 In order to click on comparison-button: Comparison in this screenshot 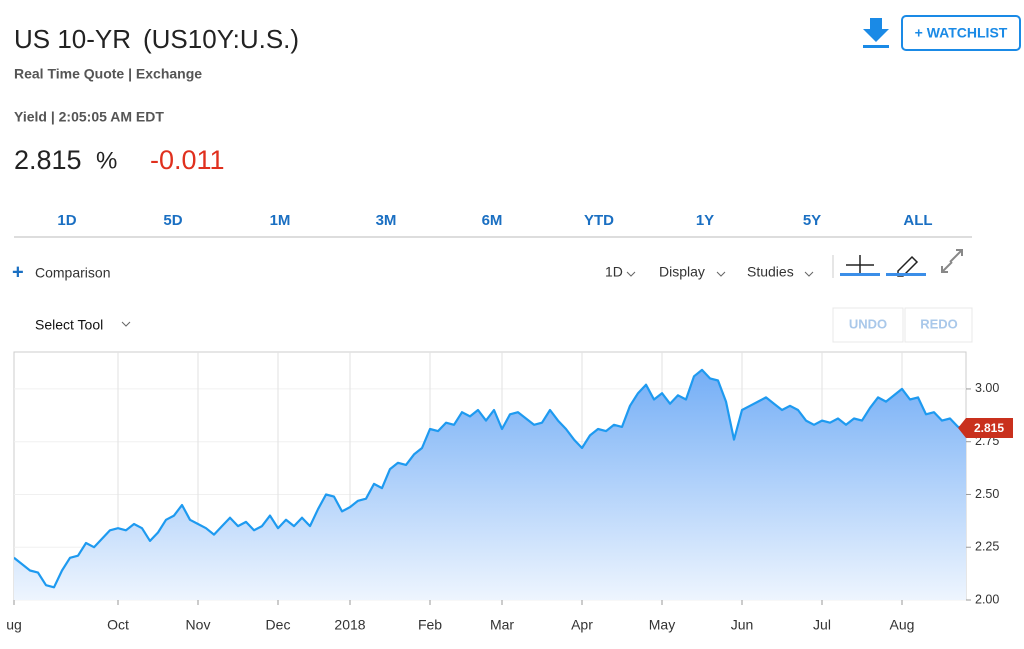, I will do `click(72, 273)`.